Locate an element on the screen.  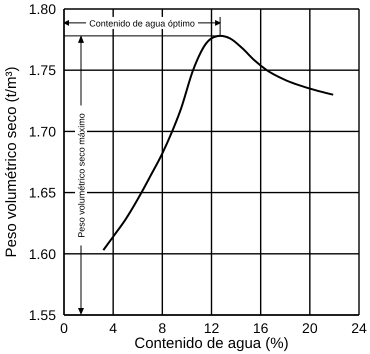
x-tick-label: 16 is located at coordinates (260, 328).